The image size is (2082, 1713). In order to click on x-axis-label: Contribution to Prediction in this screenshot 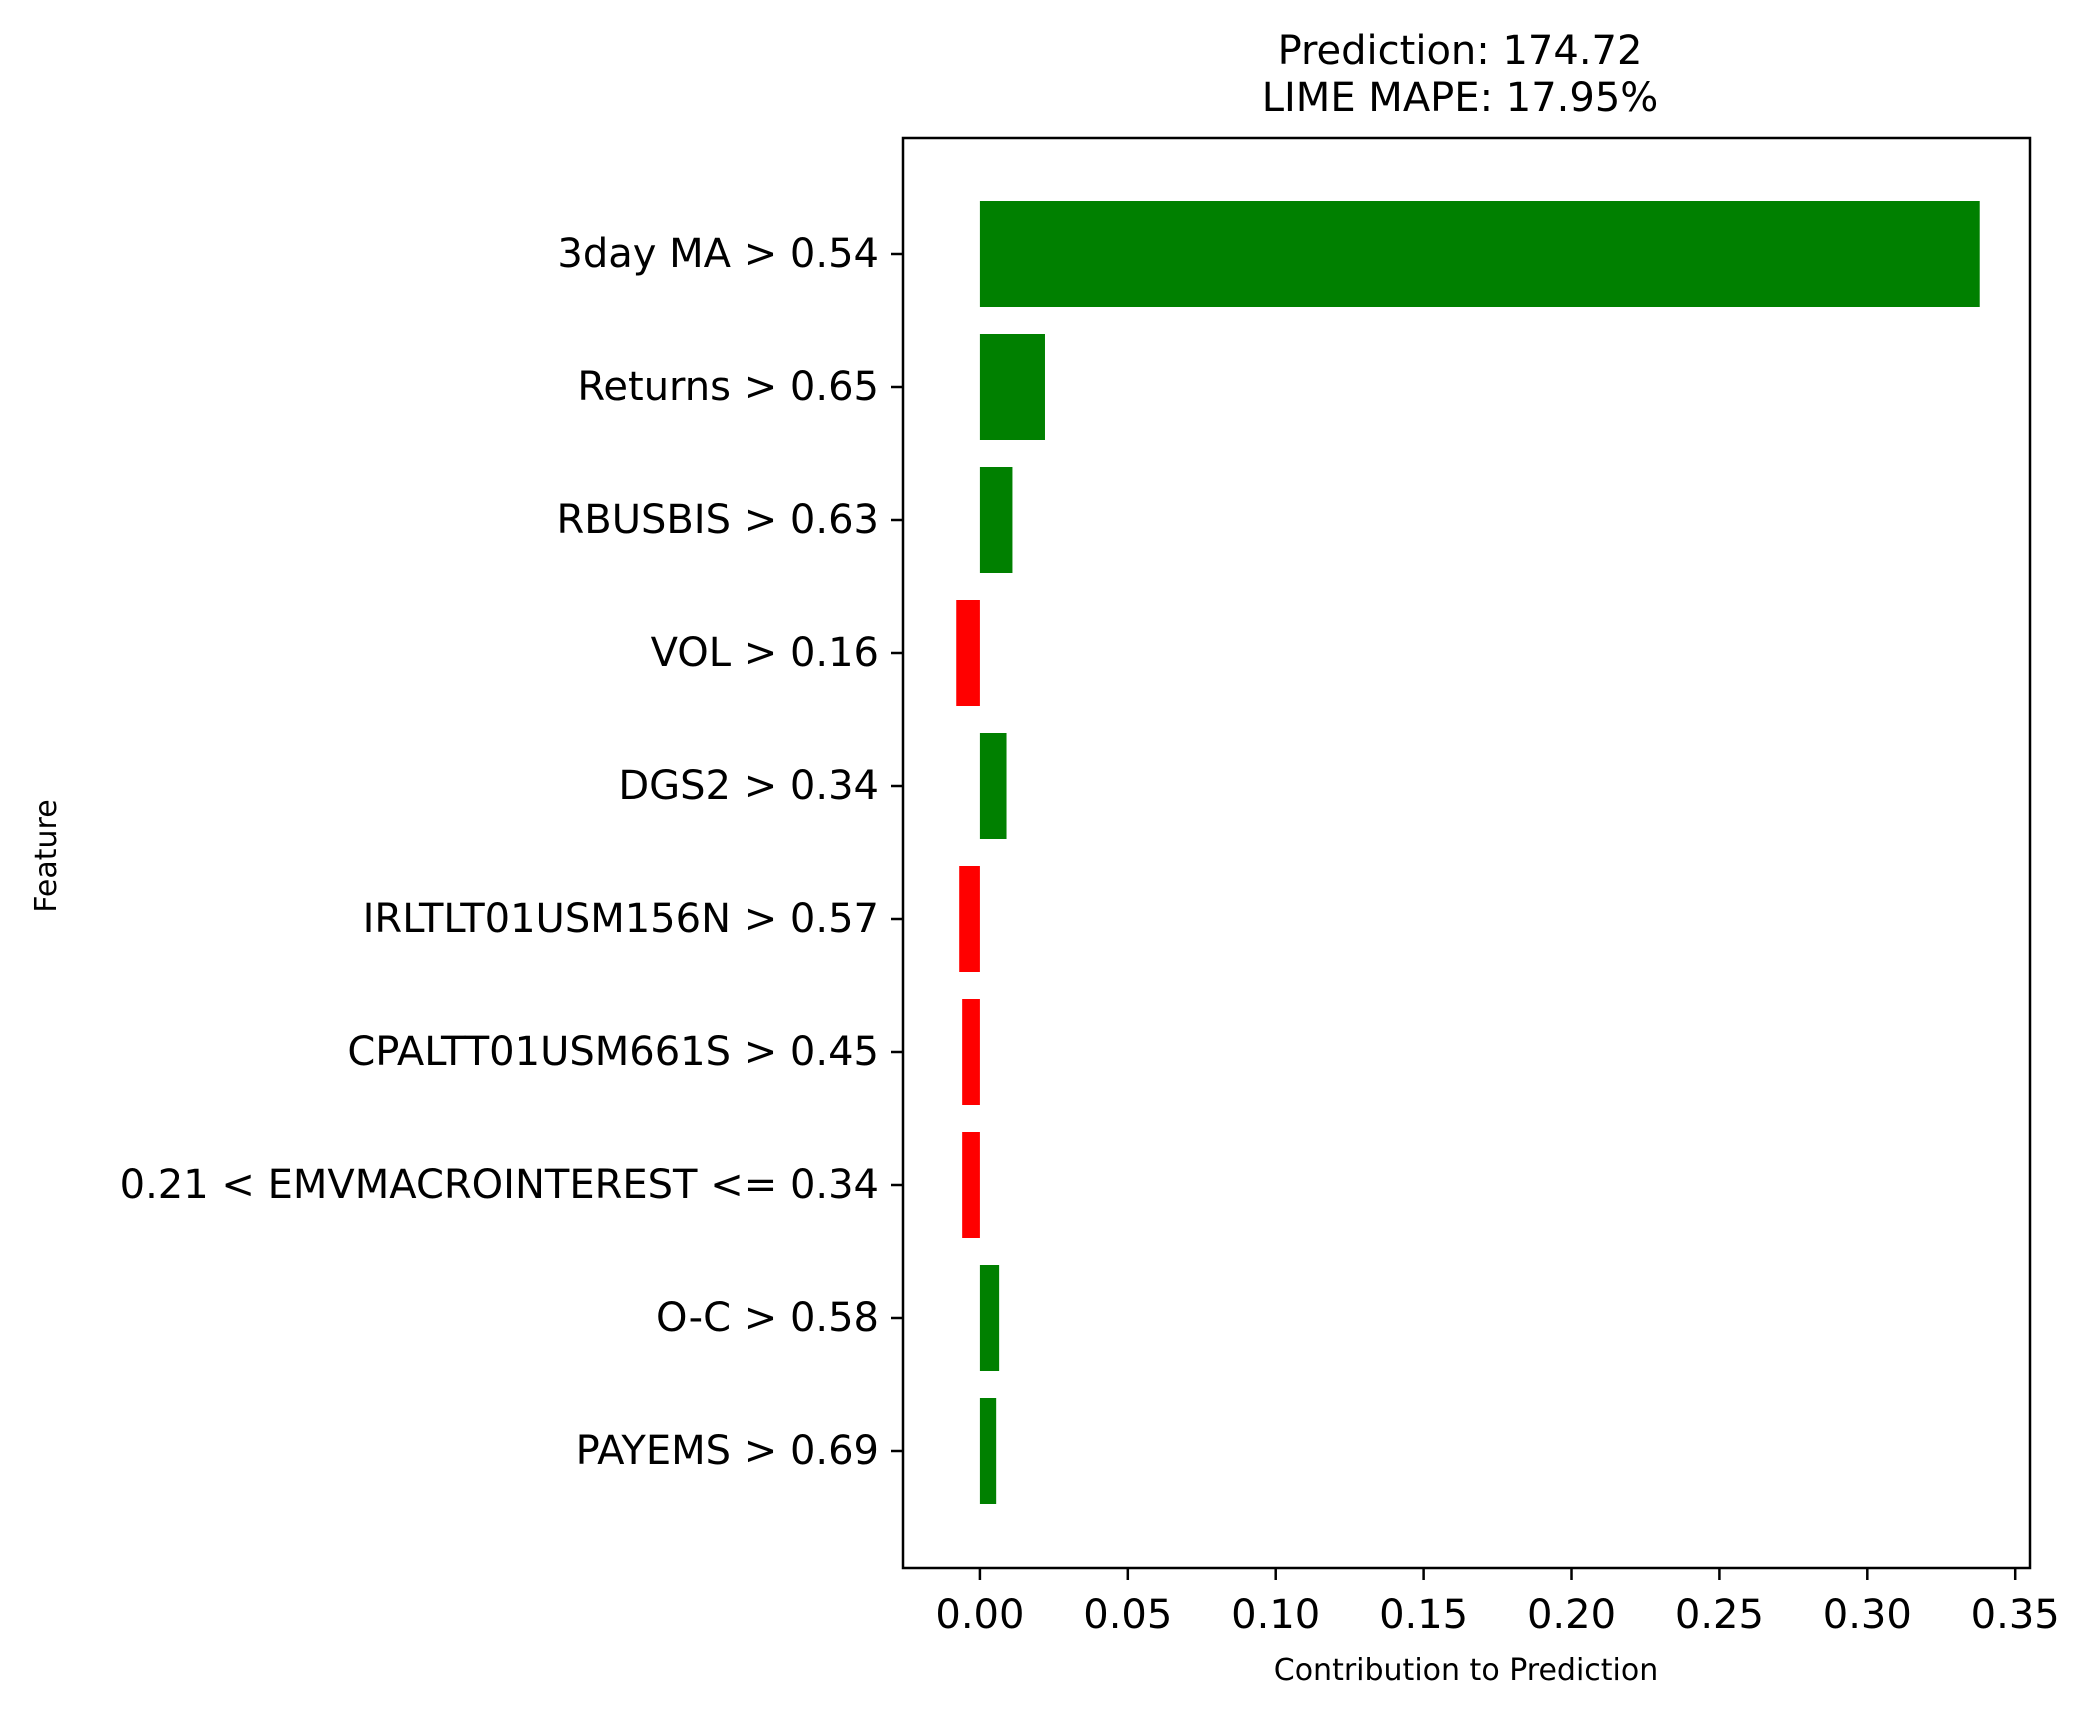, I will do `click(1466, 1670)`.